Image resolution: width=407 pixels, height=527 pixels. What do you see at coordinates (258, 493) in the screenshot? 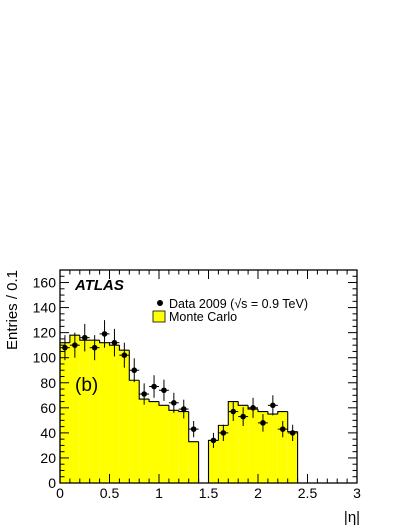
I see `x-tick-label: 2` at bounding box center [258, 493].